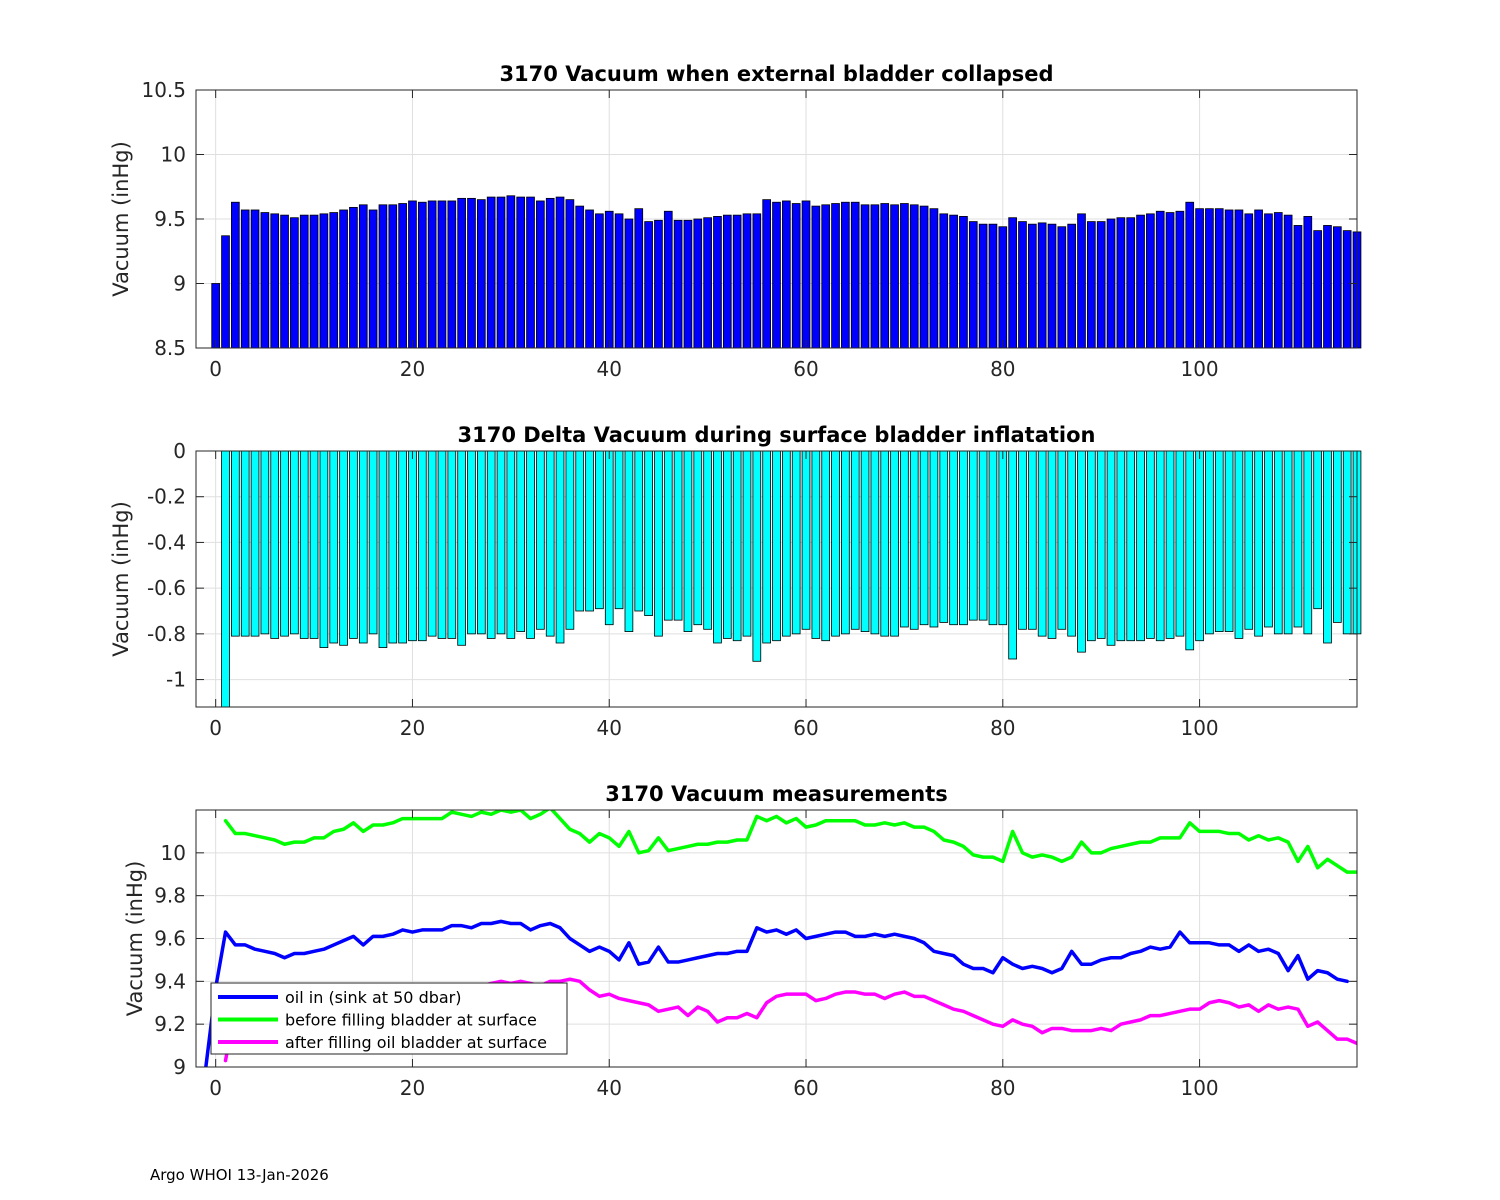 This screenshot has width=1500, height=1200. What do you see at coordinates (166, 588) in the screenshot?
I see `y-tick-label: -0.6` at bounding box center [166, 588].